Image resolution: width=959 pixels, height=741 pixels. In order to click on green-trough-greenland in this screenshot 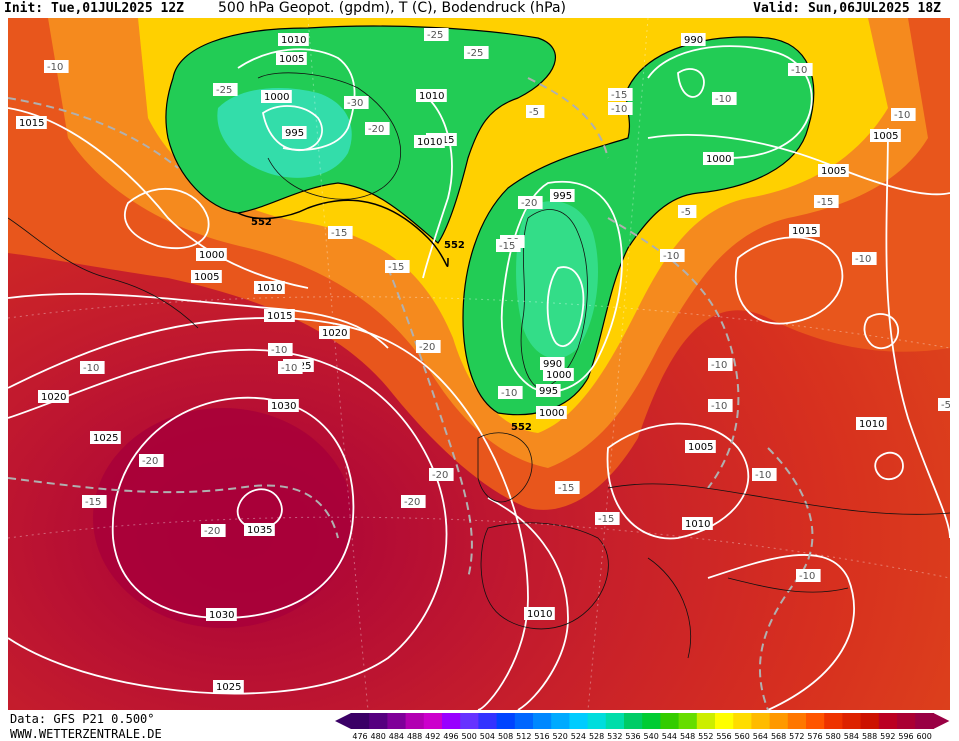, I will do `click(360, 134)`.